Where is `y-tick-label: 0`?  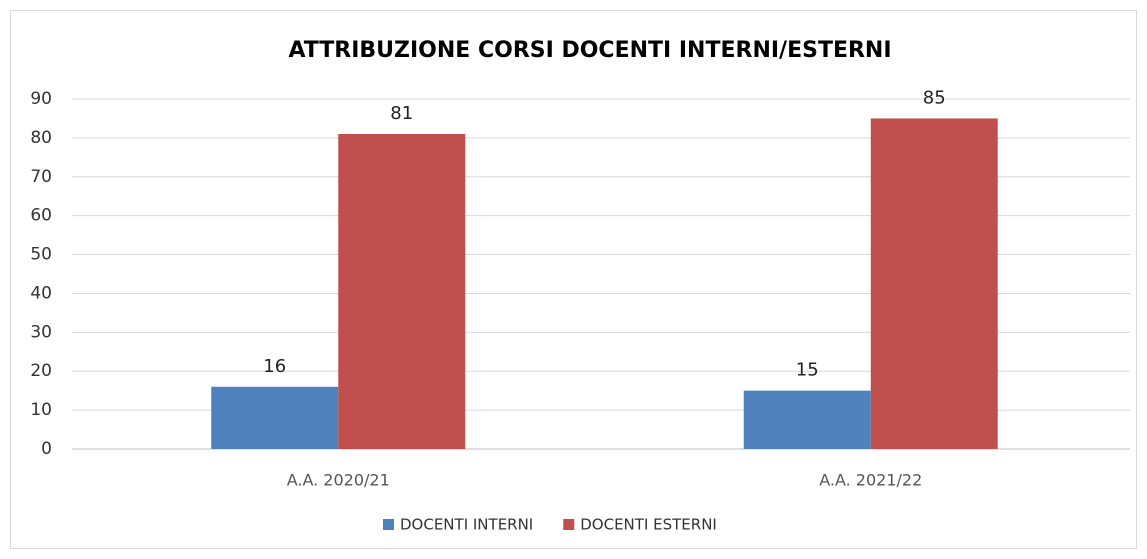
y-tick-label: 0 is located at coordinates (46, 449).